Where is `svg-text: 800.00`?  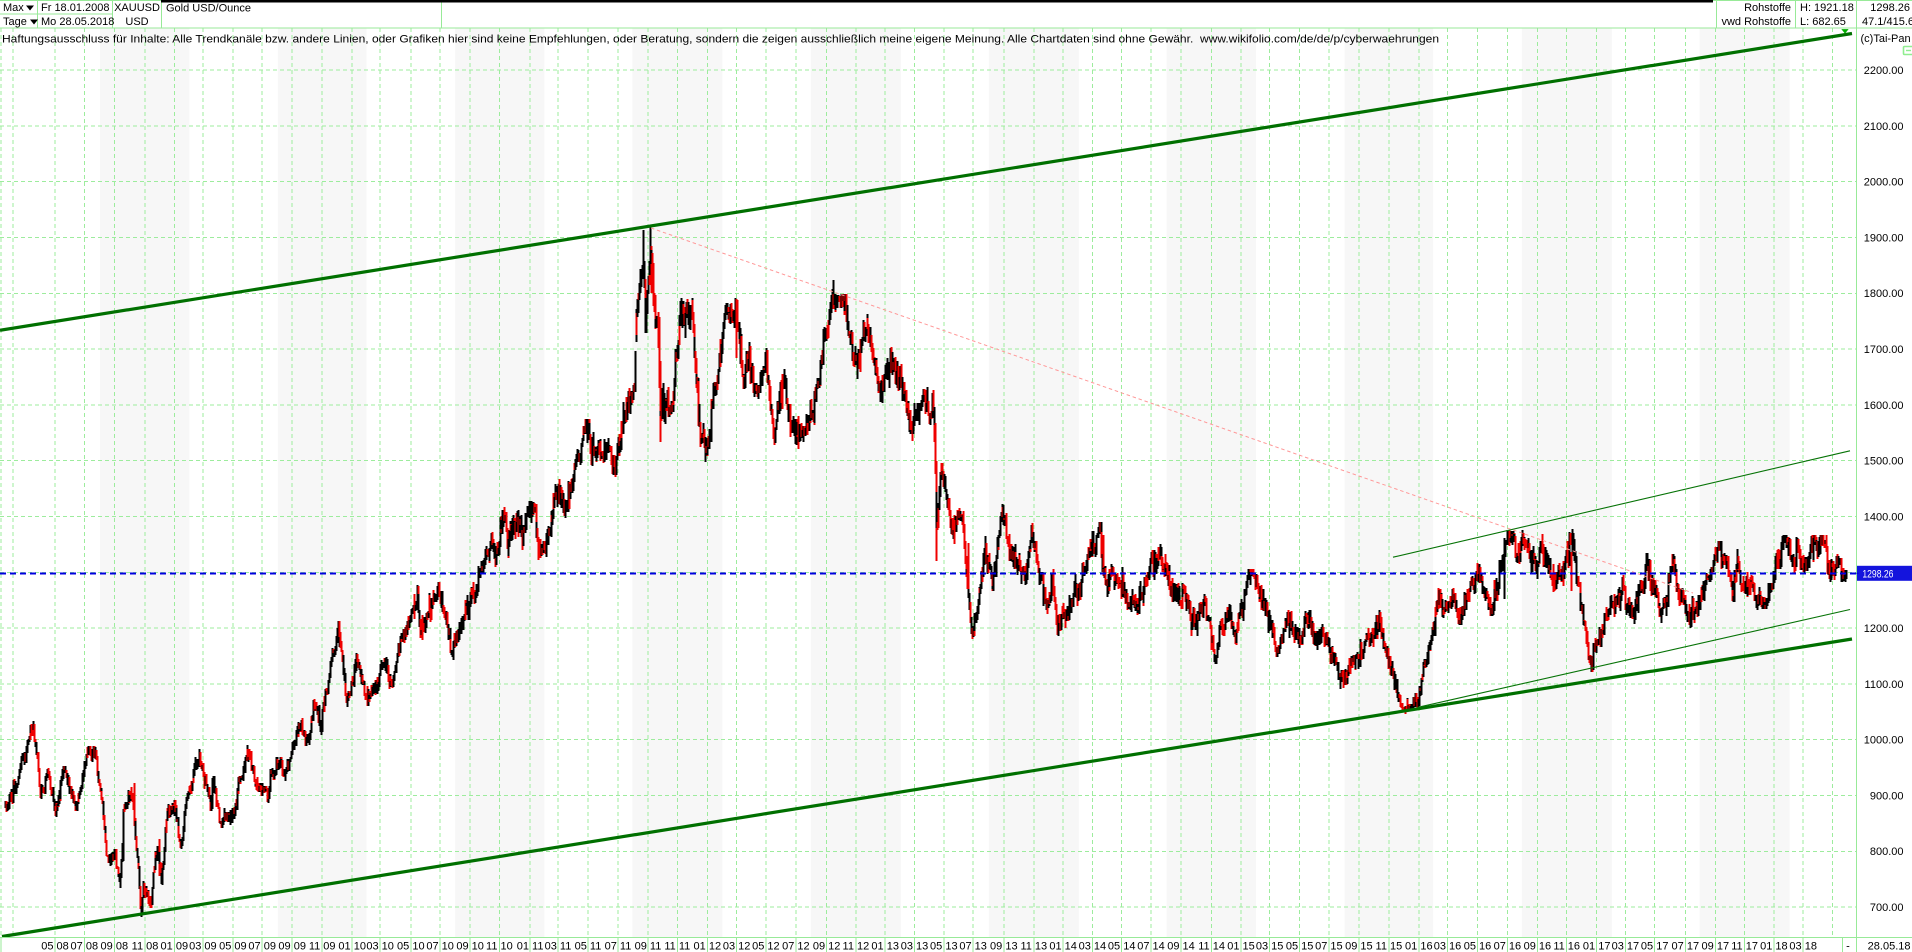
svg-text: 800.00 is located at coordinates (1887, 852).